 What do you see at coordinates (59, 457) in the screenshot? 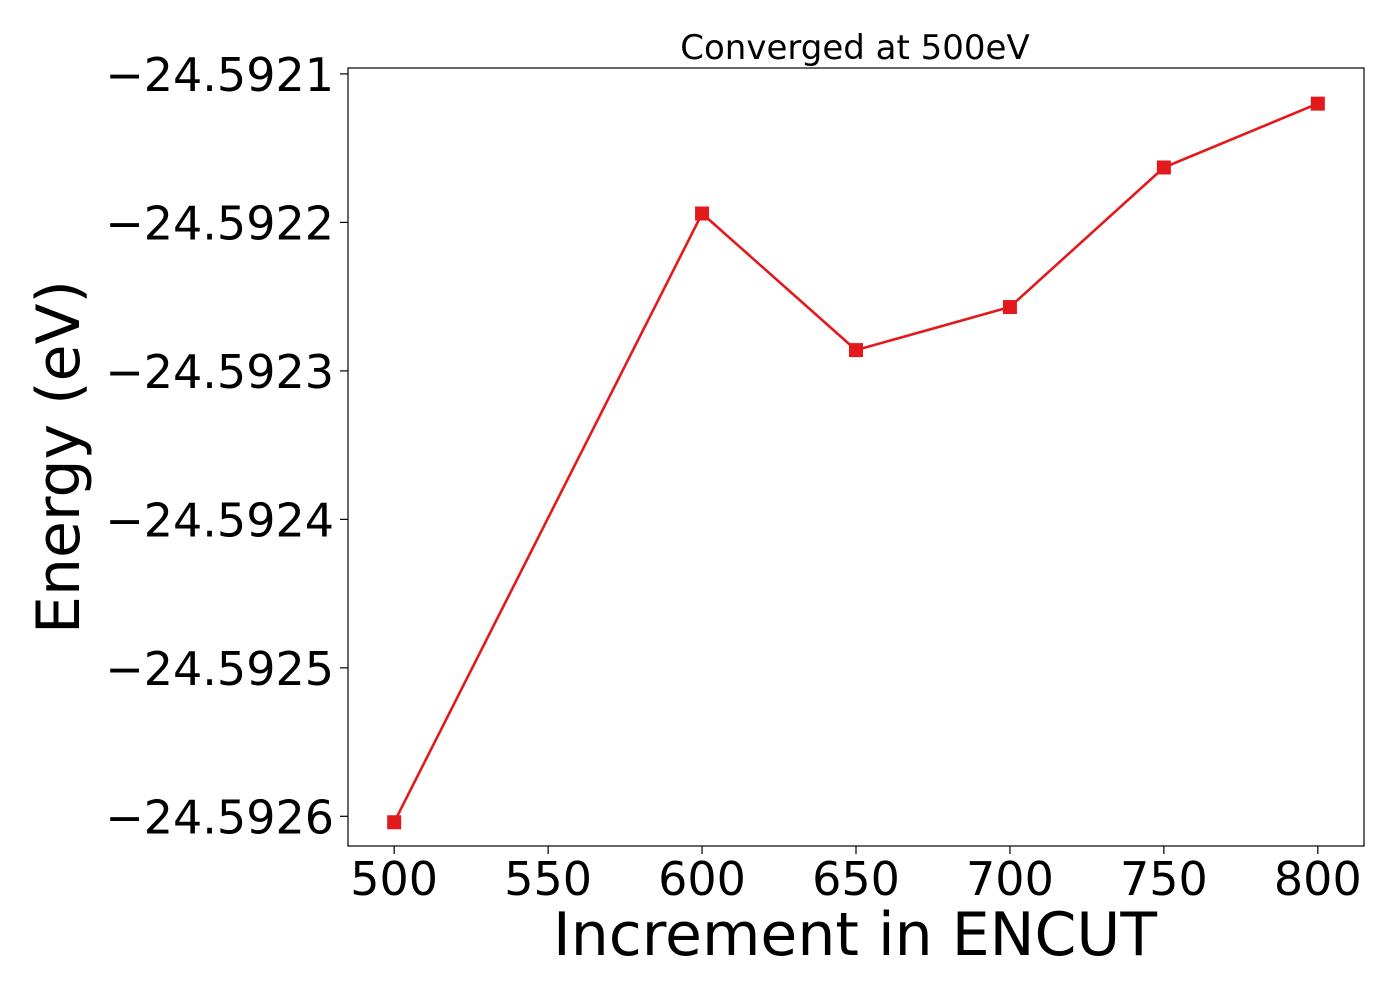
I see `y-axis-label: Energy (eV)` at bounding box center [59, 457].